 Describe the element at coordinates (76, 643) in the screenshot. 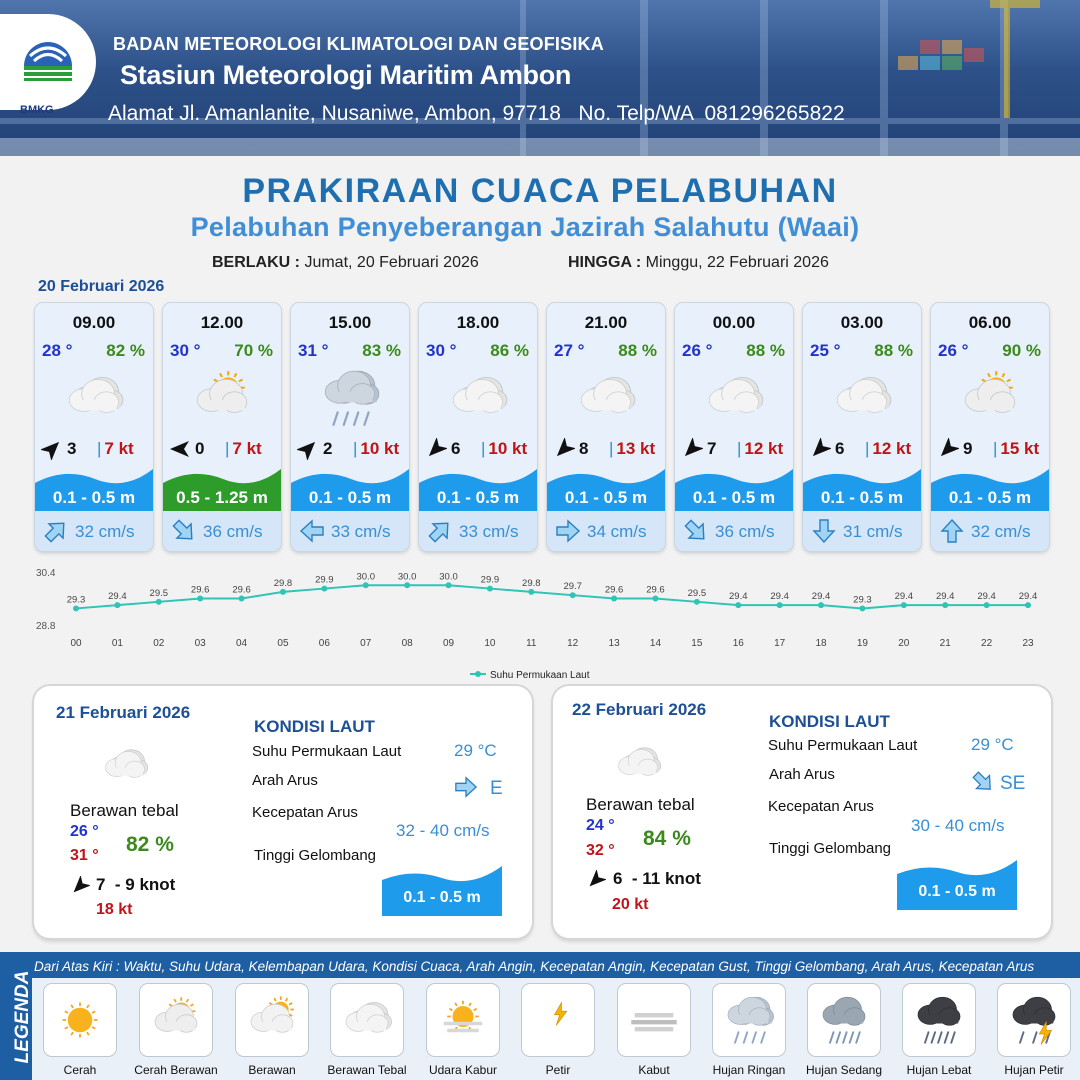

I see `x-tick-label: 00` at that location.